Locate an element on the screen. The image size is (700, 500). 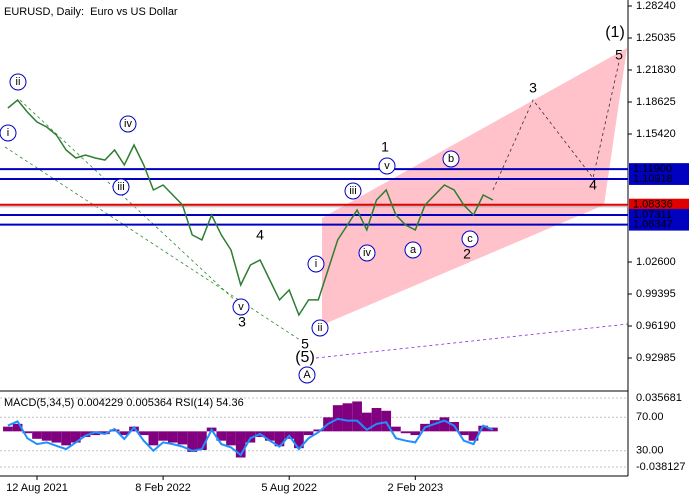
wave-label: b is located at coordinates (451, 159).